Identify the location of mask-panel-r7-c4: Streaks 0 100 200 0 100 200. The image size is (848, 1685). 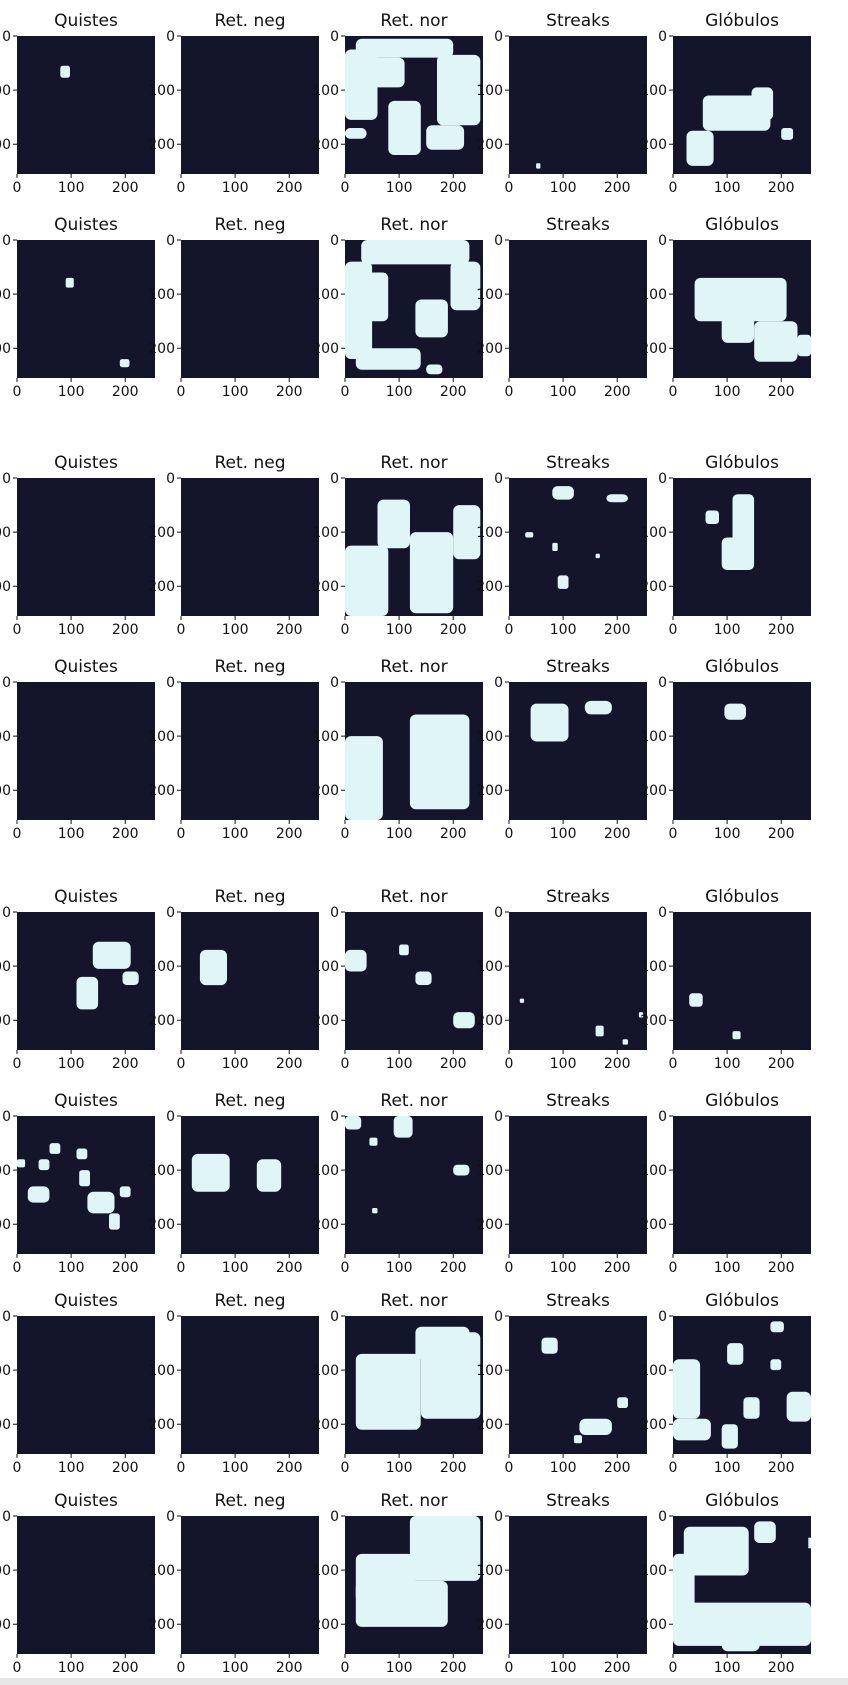
(561, 1383).